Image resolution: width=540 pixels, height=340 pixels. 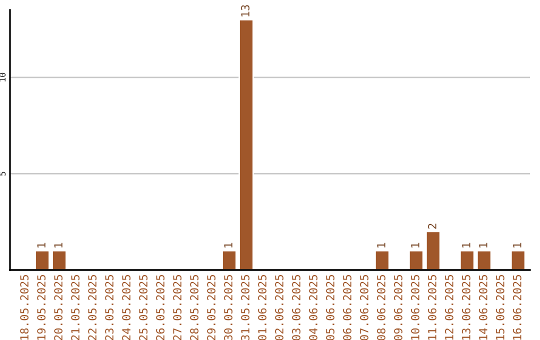 I want to click on x-tick-label: 31.05.2025, so click(x=245, y=307).